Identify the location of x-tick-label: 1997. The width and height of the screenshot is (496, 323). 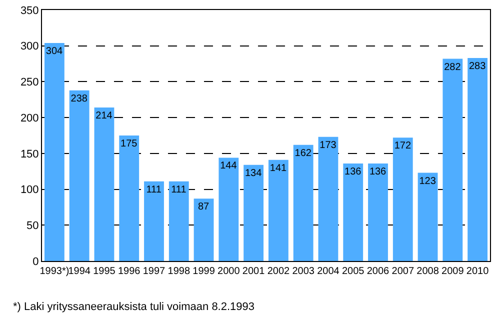
(154, 271).